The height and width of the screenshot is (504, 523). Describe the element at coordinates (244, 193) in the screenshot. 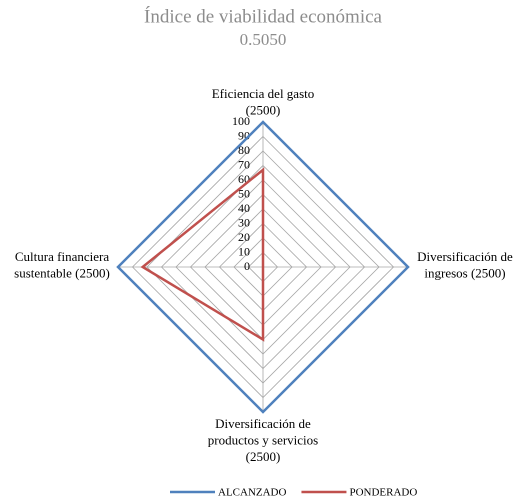

I see `r-tick-label: 50` at that location.